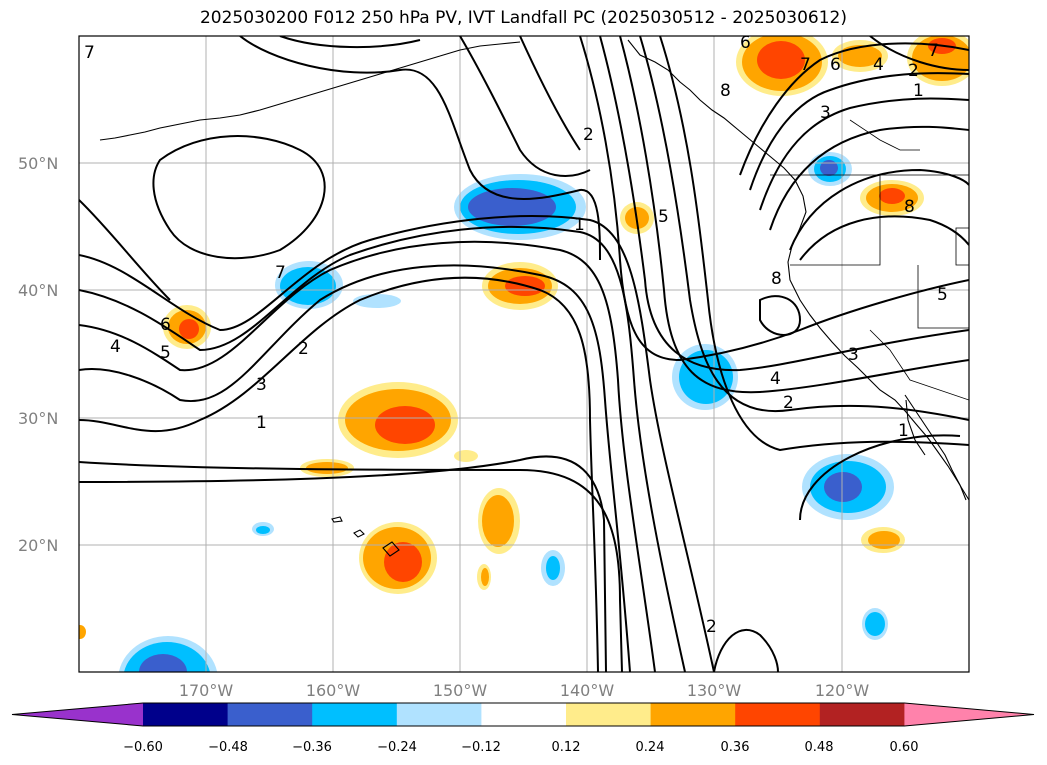 Image resolution: width=1047 pixels, height=765 pixels. Describe the element at coordinates (481, 747) in the screenshot. I see `colorbar-tick: −0.12` at that location.